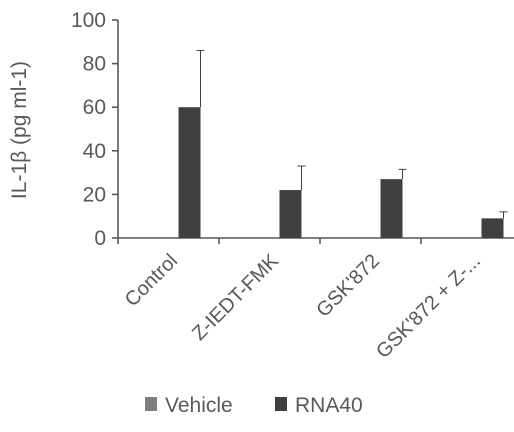  What do you see at coordinates (100, 238) in the screenshot?
I see `y-tick-label: 0` at bounding box center [100, 238].